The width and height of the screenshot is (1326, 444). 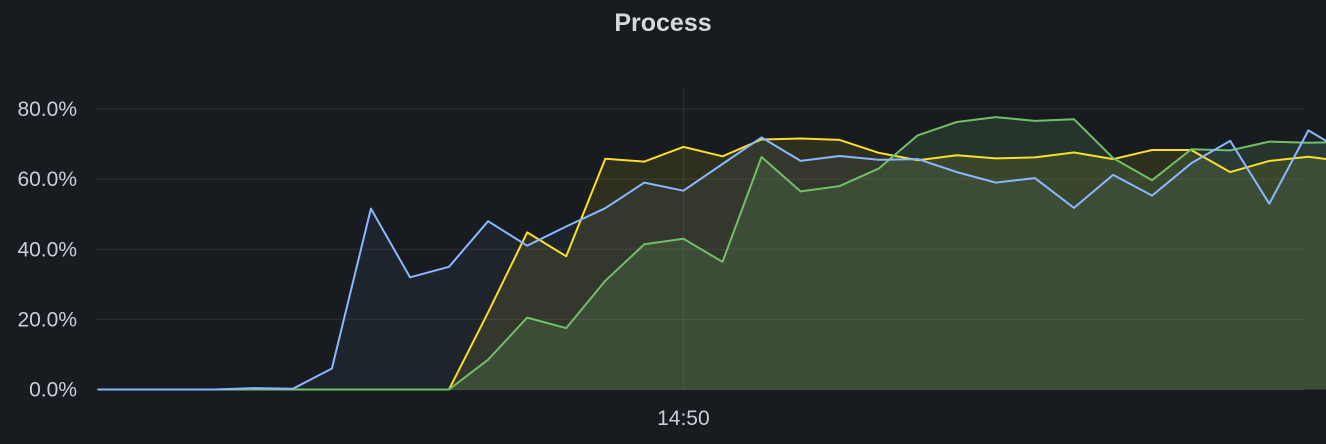 I want to click on x-axis-labels: 14:5014:5515:00, so click(x=683, y=418).